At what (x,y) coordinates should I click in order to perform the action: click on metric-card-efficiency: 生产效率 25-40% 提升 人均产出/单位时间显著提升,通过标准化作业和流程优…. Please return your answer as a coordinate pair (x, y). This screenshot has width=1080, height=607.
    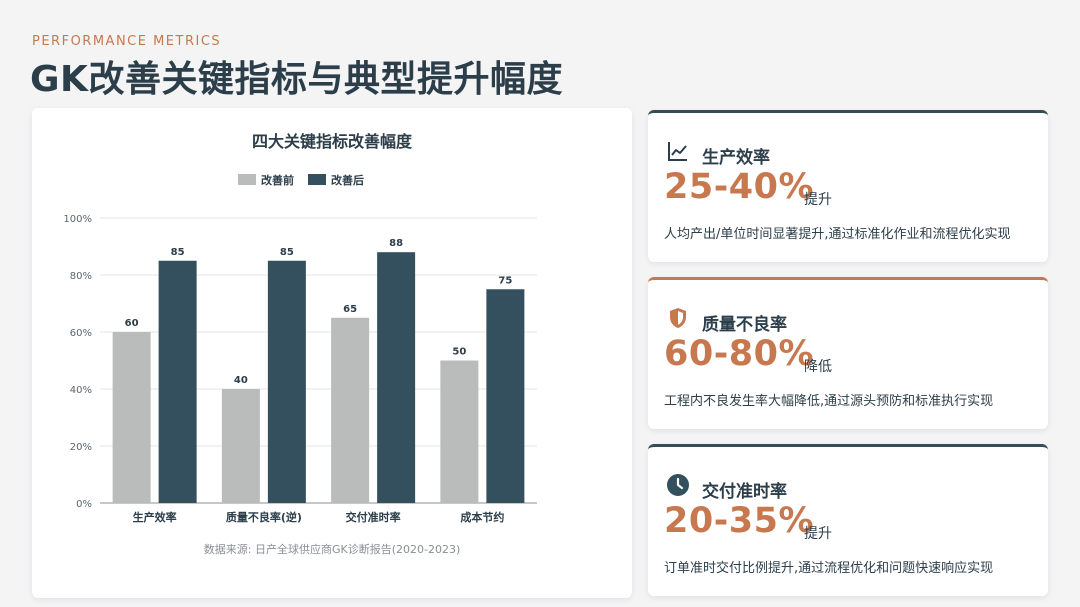
    Looking at the image, I should click on (848, 186).